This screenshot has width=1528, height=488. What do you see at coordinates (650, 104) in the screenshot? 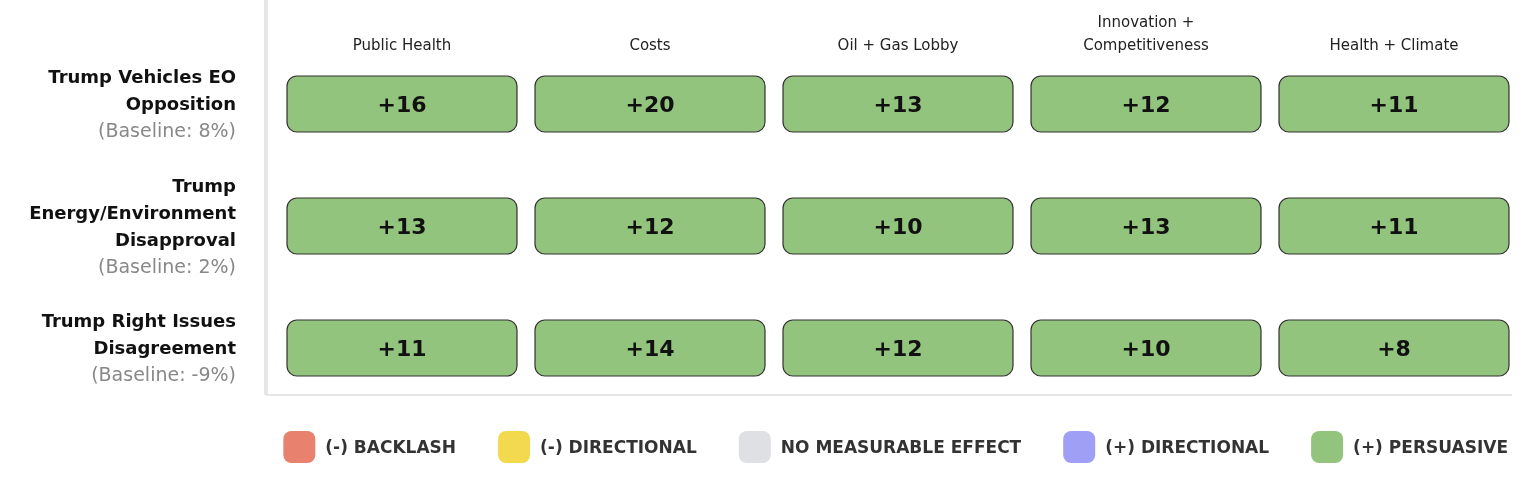
I see `data-label: +20` at bounding box center [650, 104].